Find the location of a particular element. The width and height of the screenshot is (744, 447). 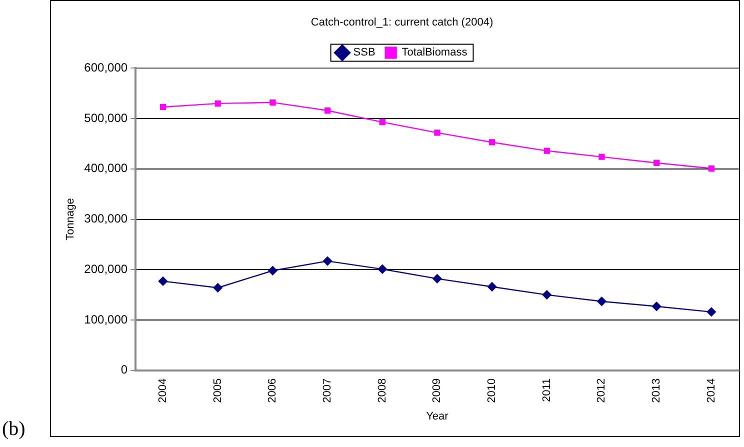

x-tick-label: 2010 is located at coordinates (492, 390).